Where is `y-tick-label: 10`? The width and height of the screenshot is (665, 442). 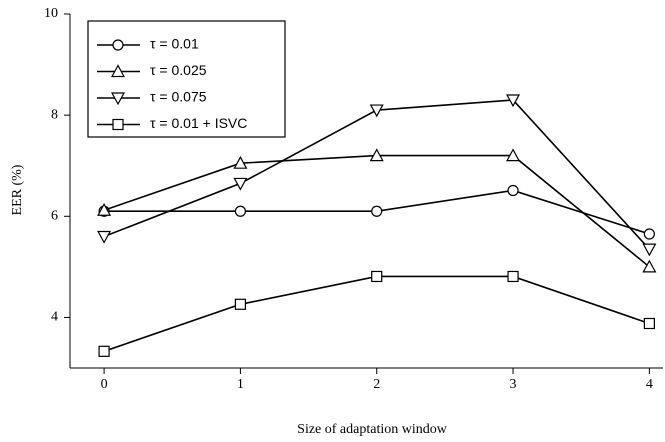 y-tick-label: 10 is located at coordinates (51, 13).